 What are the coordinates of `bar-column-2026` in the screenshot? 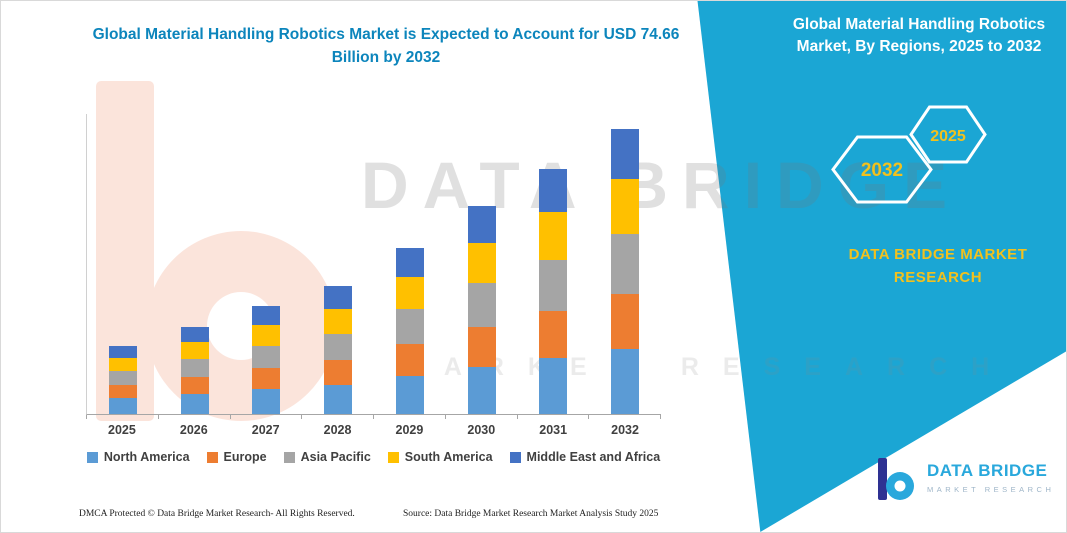 It's located at (195, 264).